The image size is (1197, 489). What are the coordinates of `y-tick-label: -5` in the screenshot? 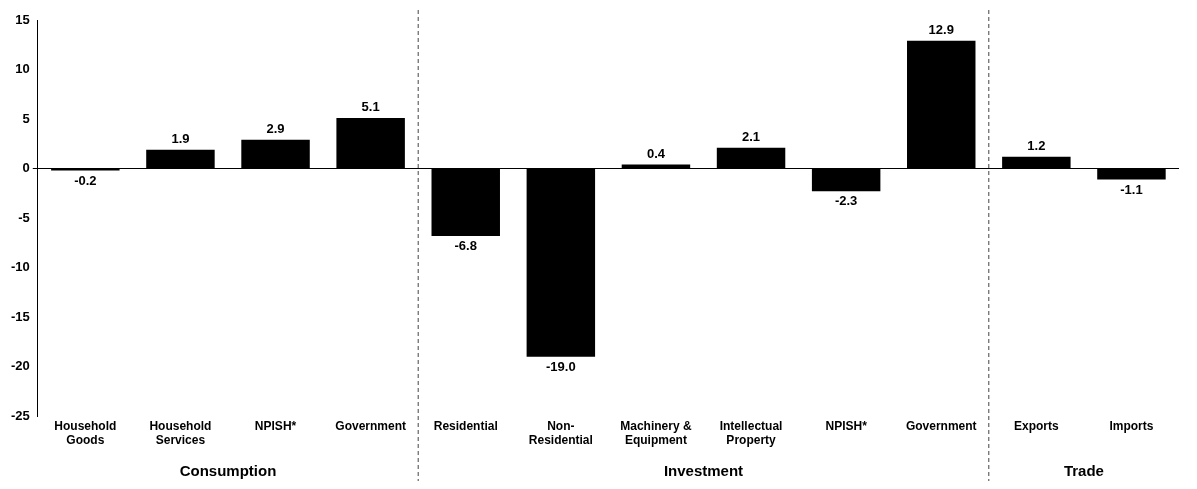 It's located at (24, 217).